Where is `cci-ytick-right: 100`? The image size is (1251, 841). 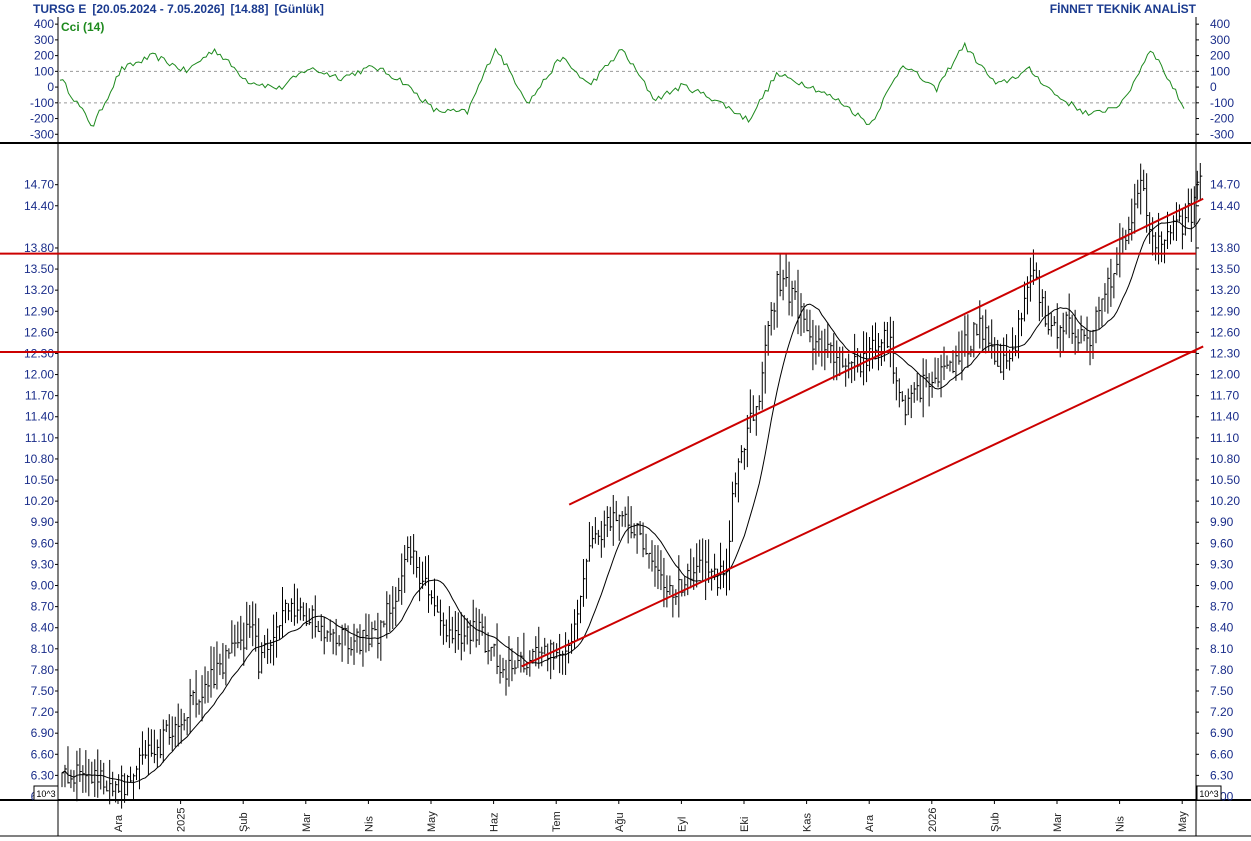
cci-ytick-right: 100 is located at coordinates (1220, 71).